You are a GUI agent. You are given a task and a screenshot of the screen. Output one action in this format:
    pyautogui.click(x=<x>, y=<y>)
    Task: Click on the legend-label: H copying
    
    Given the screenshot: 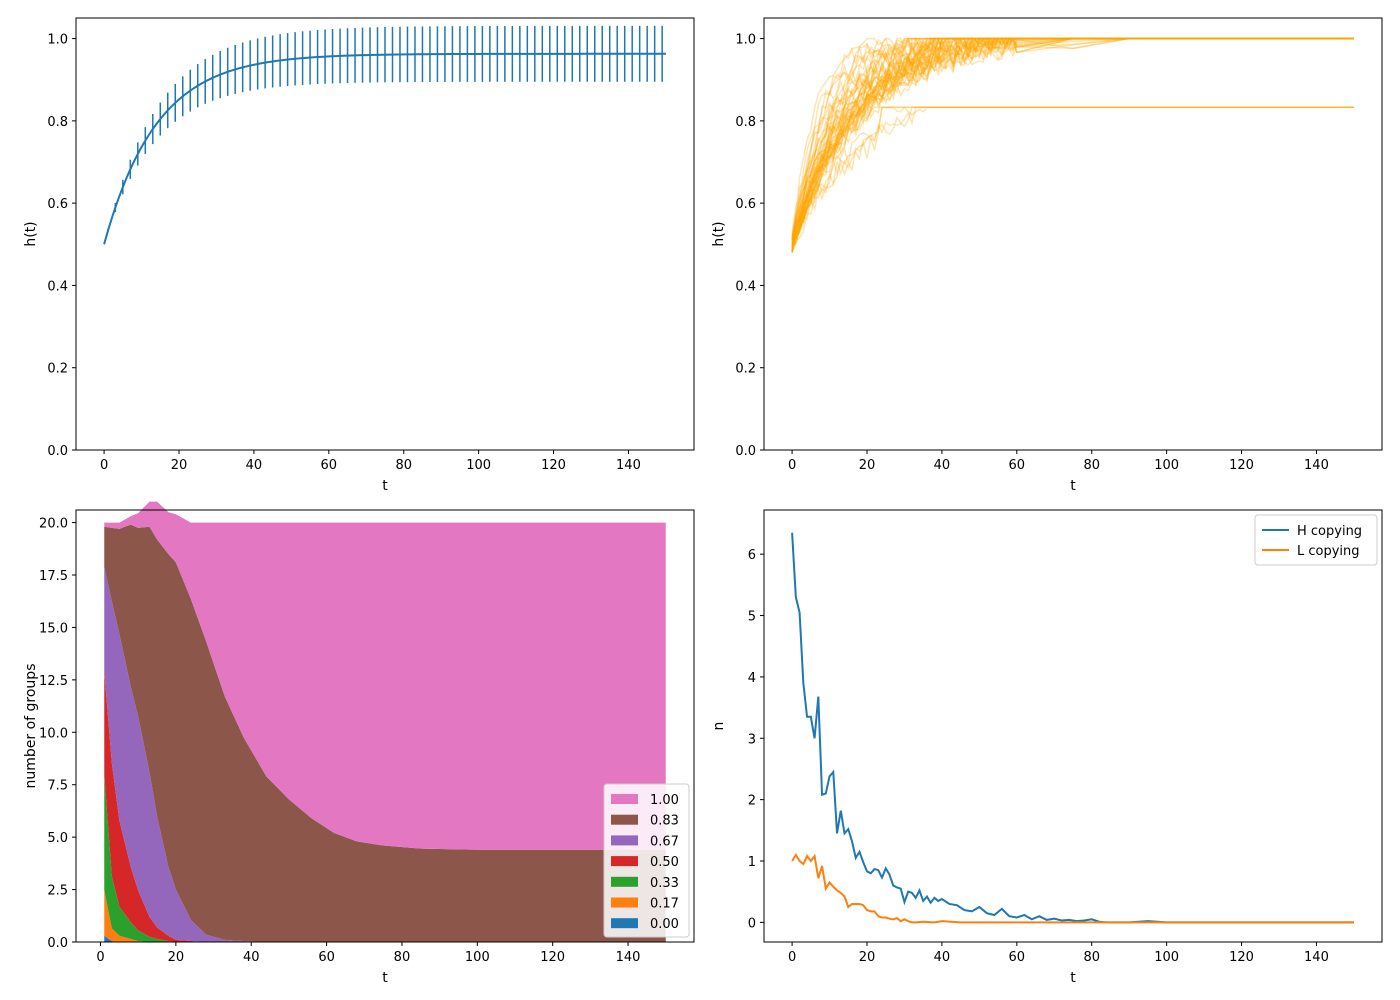 What is the action you would take?
    pyautogui.click(x=1329, y=531)
    